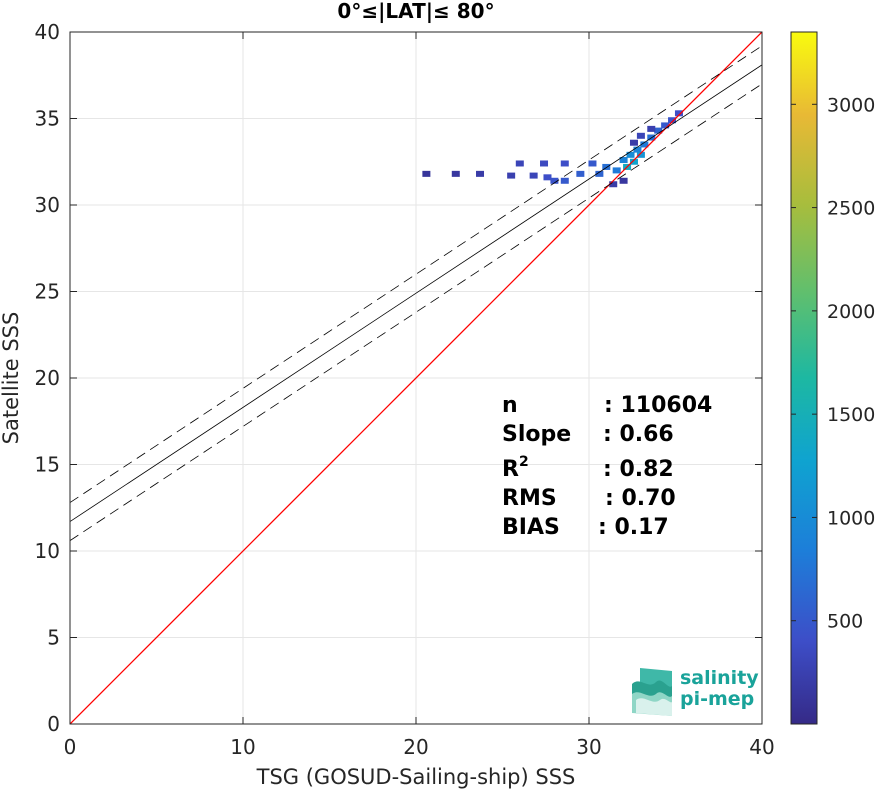 The height and width of the screenshot is (790, 879). Describe the element at coordinates (851, 312) in the screenshot. I see `colorbar-tick-label: 2000` at that location.